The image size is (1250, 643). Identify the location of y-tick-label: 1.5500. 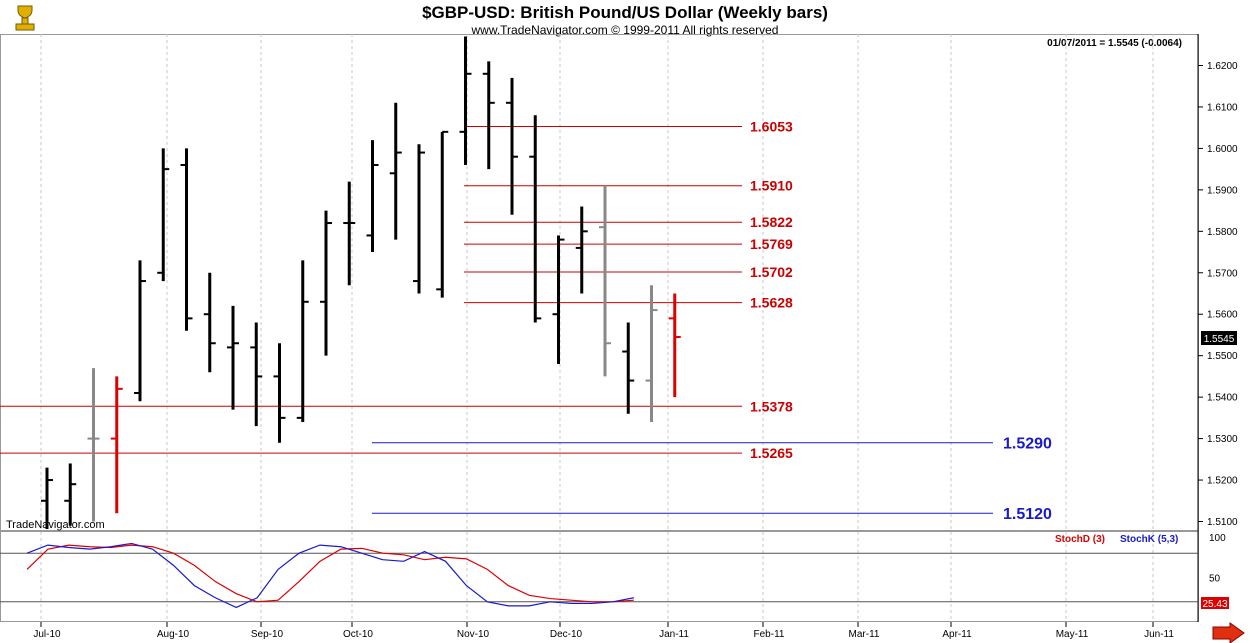
(1222, 356).